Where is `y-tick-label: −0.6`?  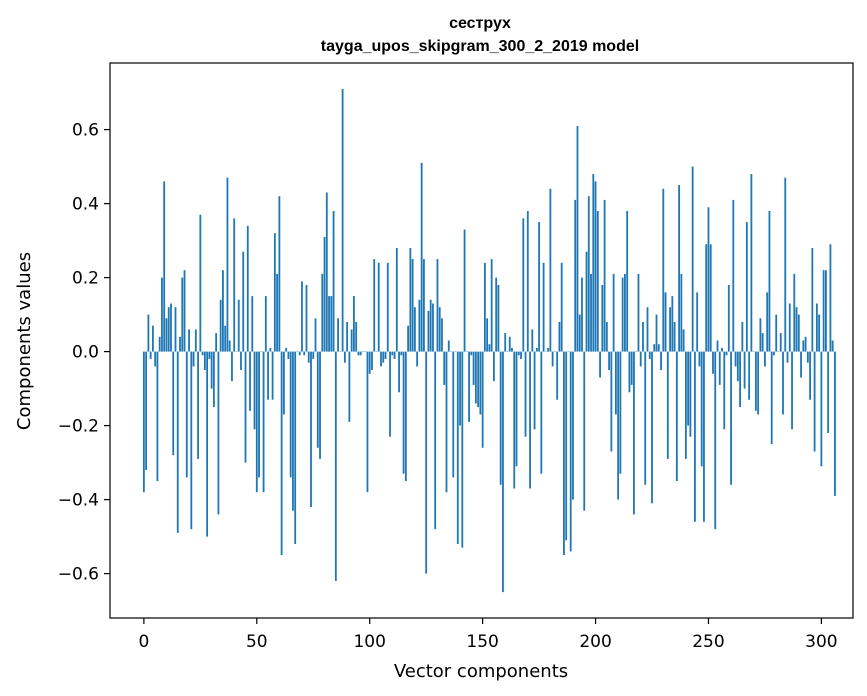 y-tick-label: −0.6 is located at coordinates (78, 575).